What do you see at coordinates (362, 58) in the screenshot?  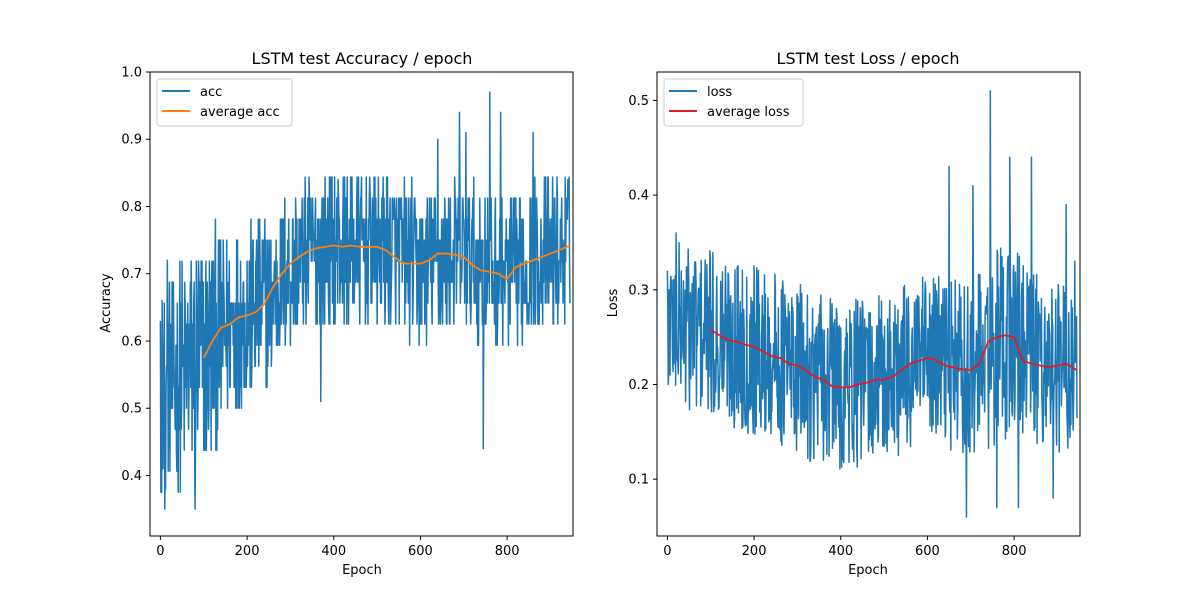 I see `chart-title: LSTM test Accuracy / epoch` at bounding box center [362, 58].